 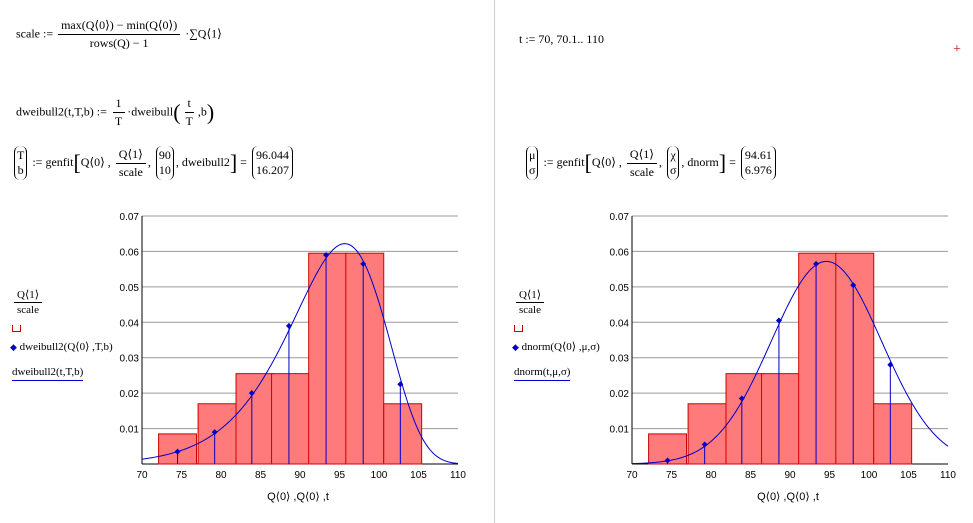 I want to click on result-mu: 94.61, so click(x=758, y=155).